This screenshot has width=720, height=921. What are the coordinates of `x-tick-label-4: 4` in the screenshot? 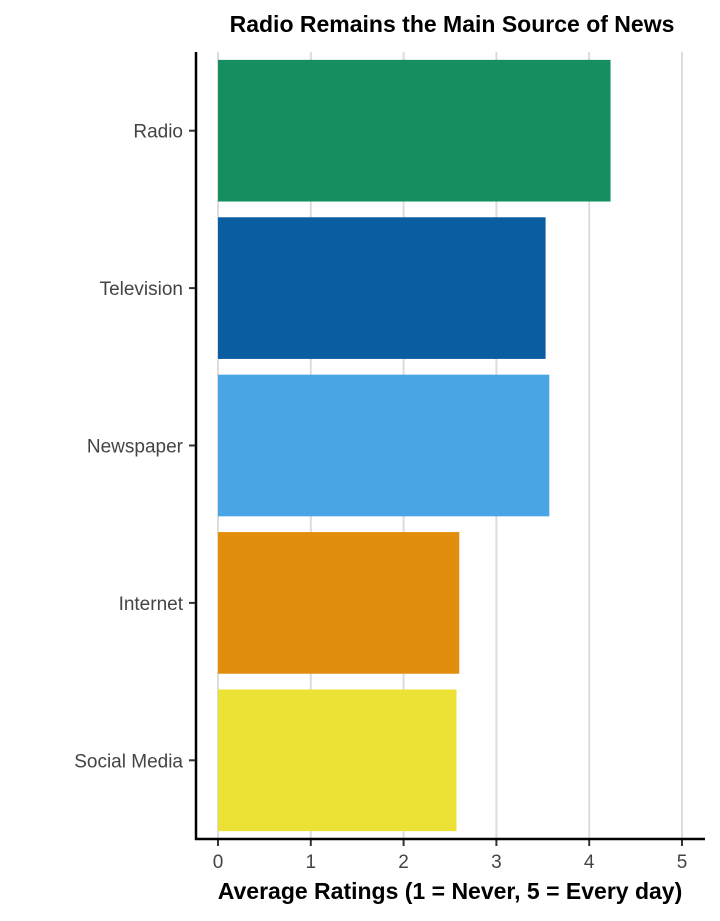 It's located at (589, 862).